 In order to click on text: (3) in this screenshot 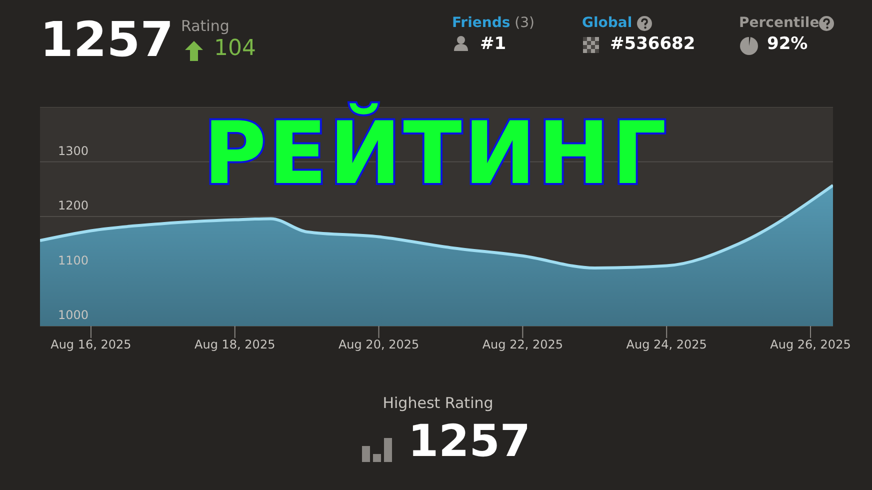, I will do `click(524, 23)`.